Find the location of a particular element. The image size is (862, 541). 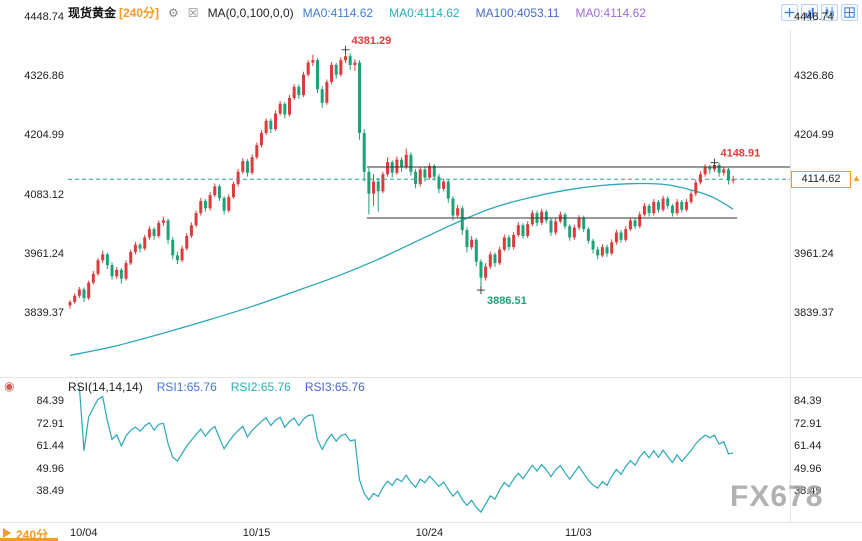

date-label: 10/04 is located at coordinates (84, 533).